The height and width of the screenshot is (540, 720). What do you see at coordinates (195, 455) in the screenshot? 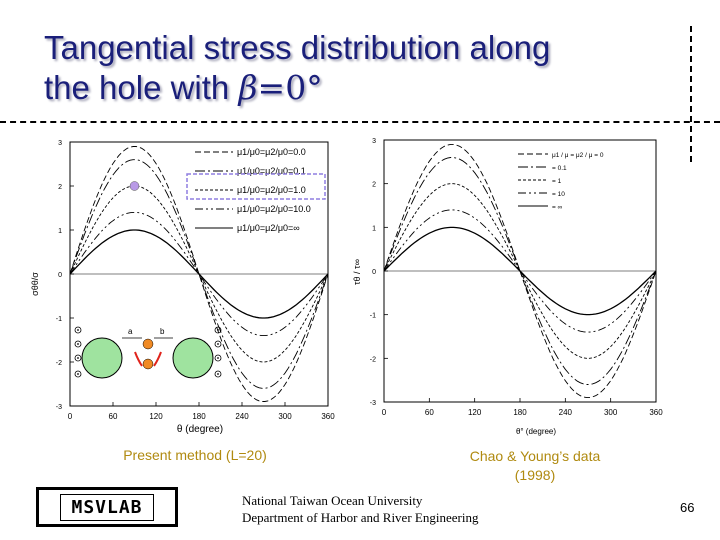
I see `caption-present-method: Present method (L=20)` at bounding box center [195, 455].